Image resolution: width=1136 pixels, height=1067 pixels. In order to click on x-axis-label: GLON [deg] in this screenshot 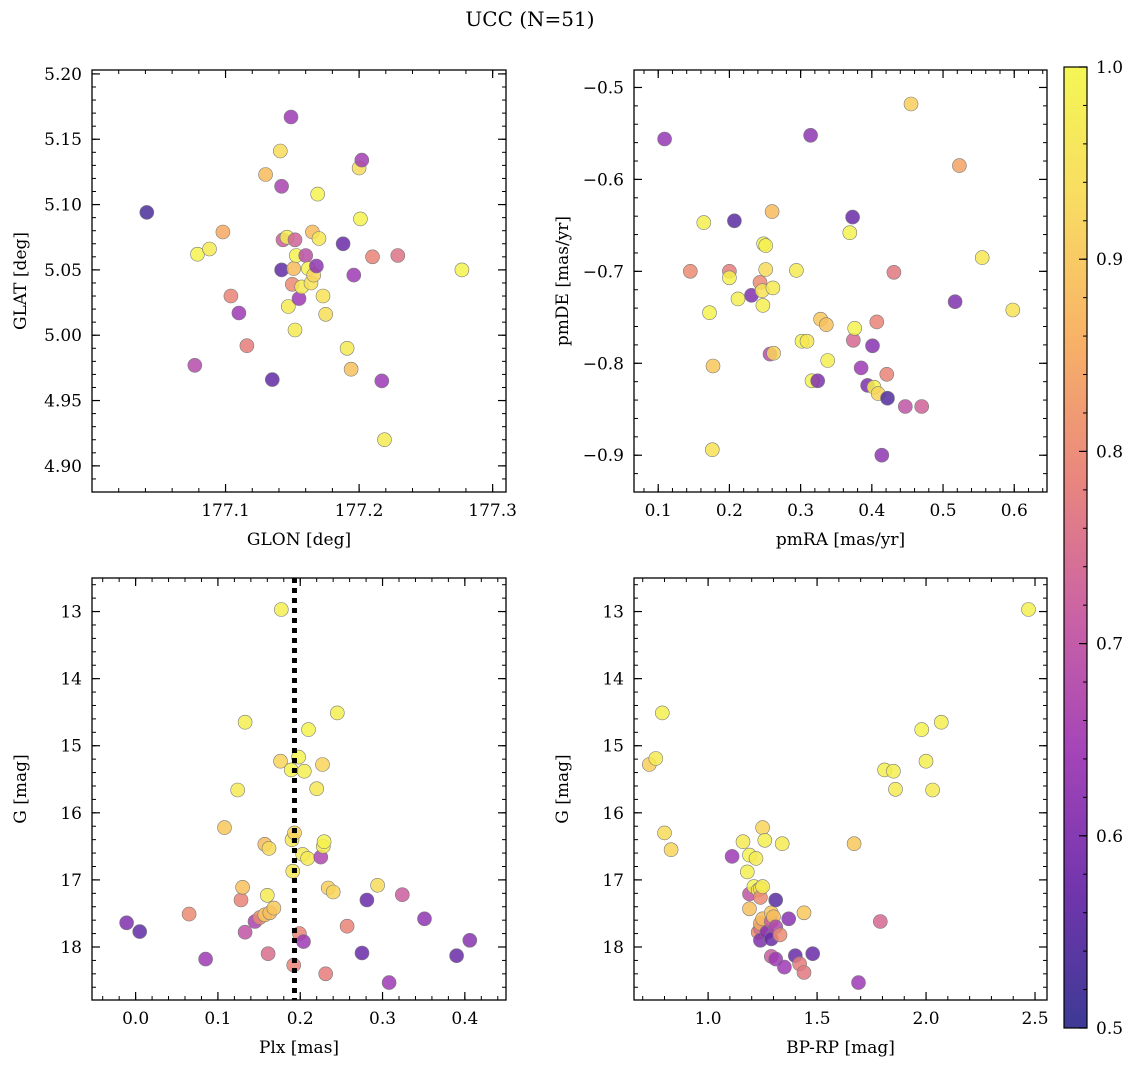, I will do `click(299, 540)`.